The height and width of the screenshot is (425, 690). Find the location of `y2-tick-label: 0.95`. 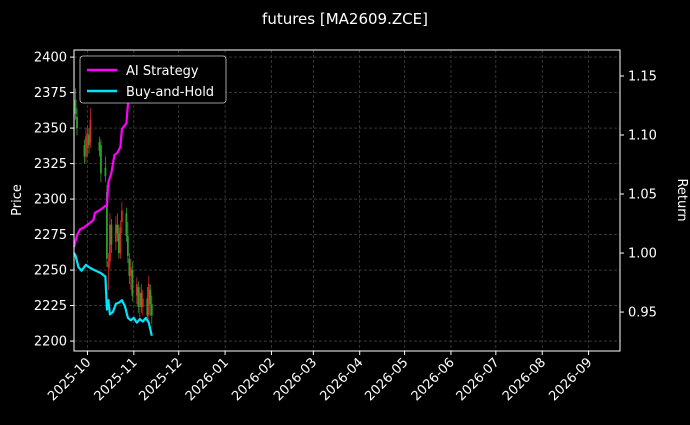

y2-tick-label: 0.95 is located at coordinates (642, 313).